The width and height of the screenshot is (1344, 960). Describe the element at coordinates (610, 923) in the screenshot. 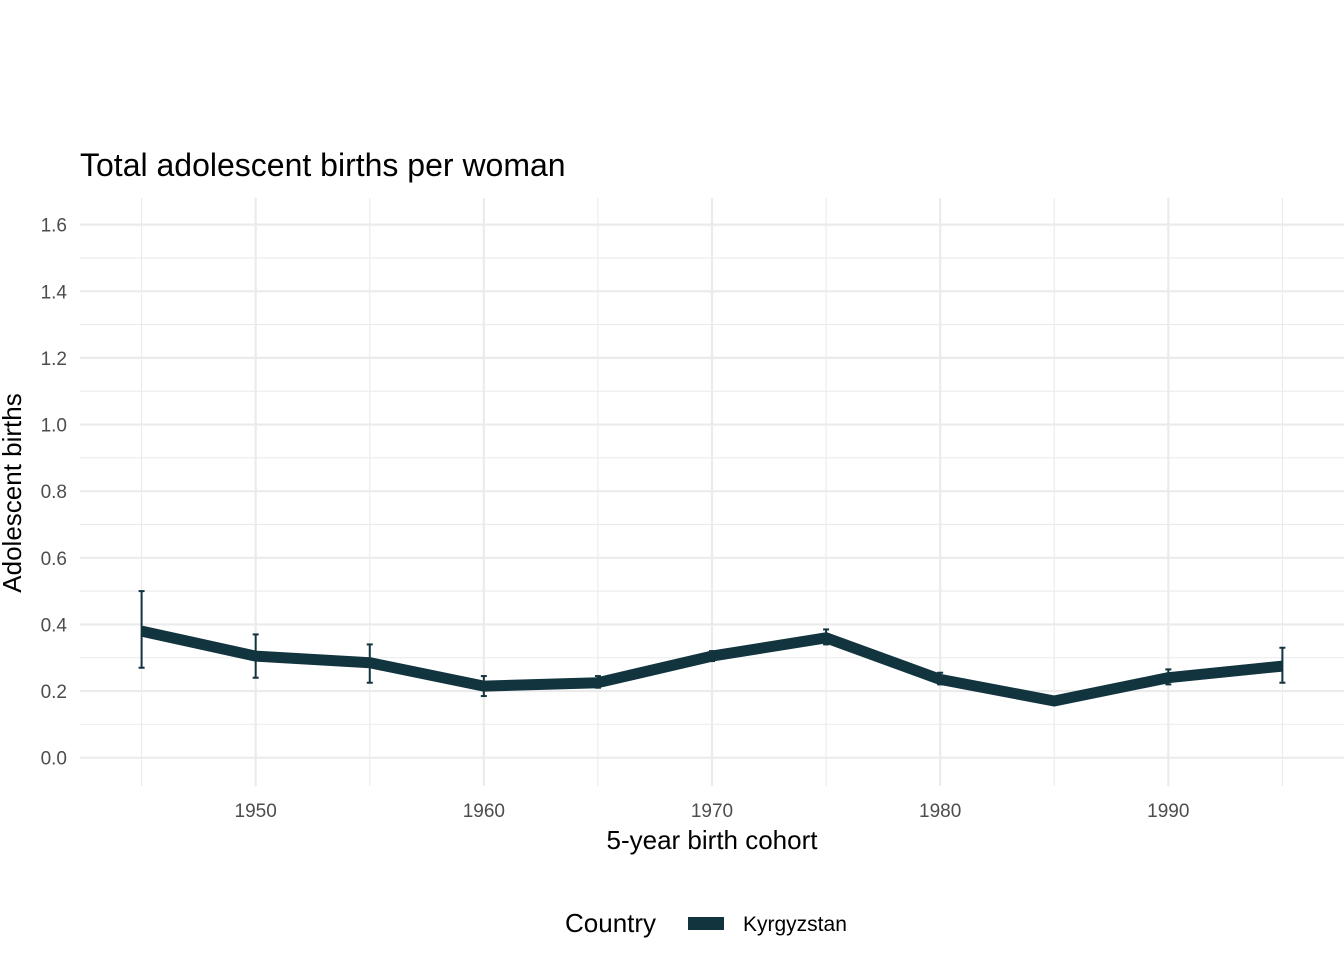

I see `legend-title: Country` at that location.